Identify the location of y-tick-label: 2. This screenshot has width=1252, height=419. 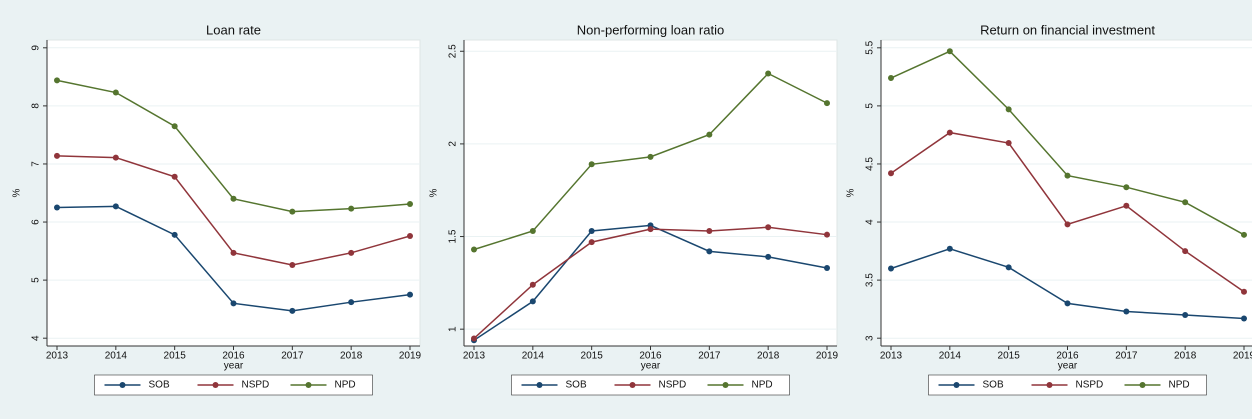
(453, 144).